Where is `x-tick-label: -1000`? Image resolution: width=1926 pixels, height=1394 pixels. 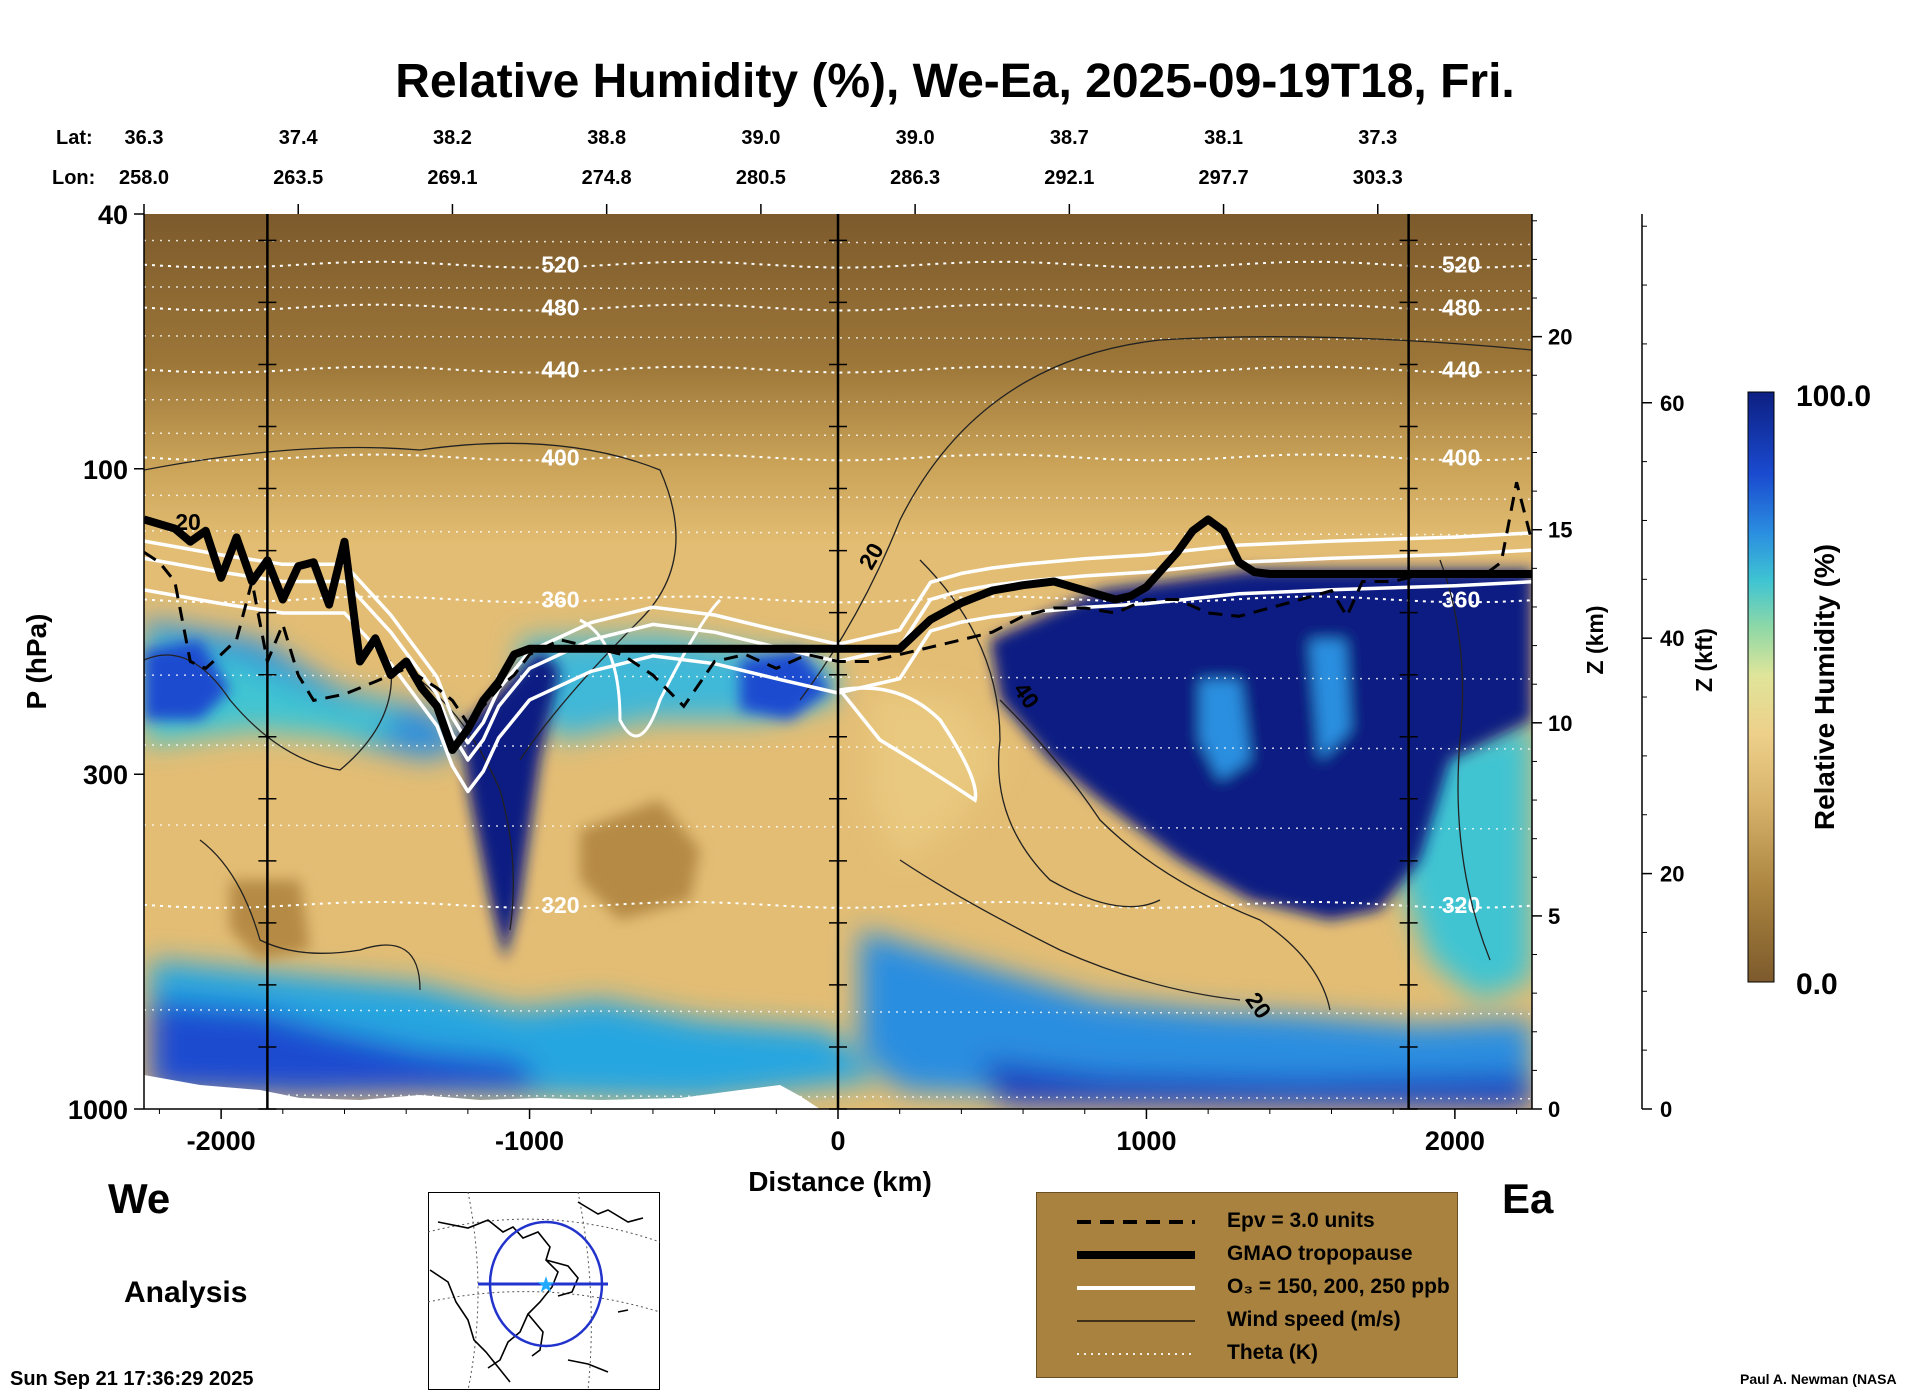
x-tick-label: -1000 is located at coordinates (529, 1141).